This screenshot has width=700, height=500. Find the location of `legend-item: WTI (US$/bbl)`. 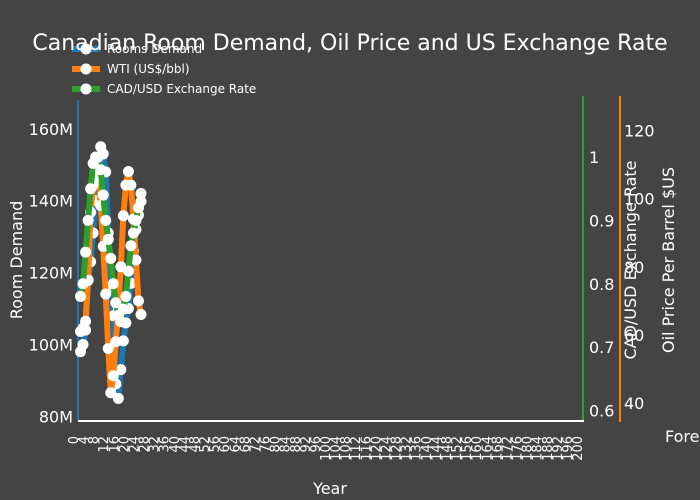

legend-item: WTI (US$/bbl) is located at coordinates (131, 69).